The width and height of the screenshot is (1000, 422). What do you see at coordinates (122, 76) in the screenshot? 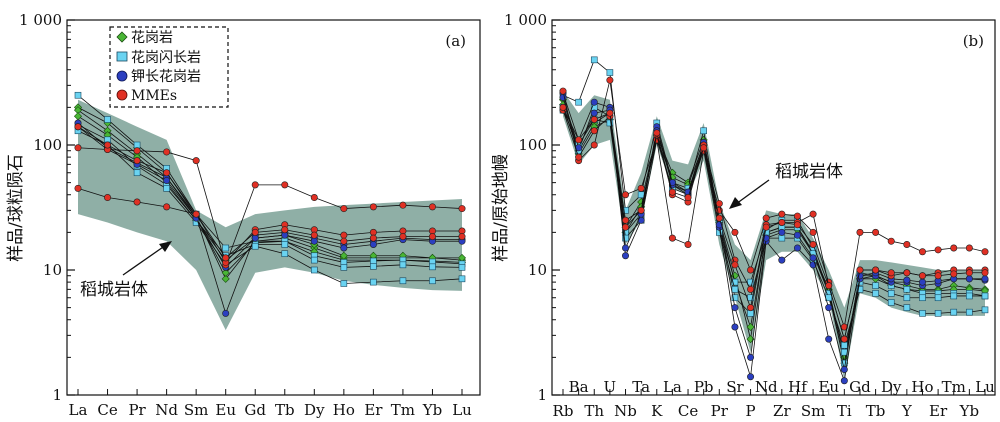
I see `legend-circle-blue-icon` at bounding box center [122, 76].